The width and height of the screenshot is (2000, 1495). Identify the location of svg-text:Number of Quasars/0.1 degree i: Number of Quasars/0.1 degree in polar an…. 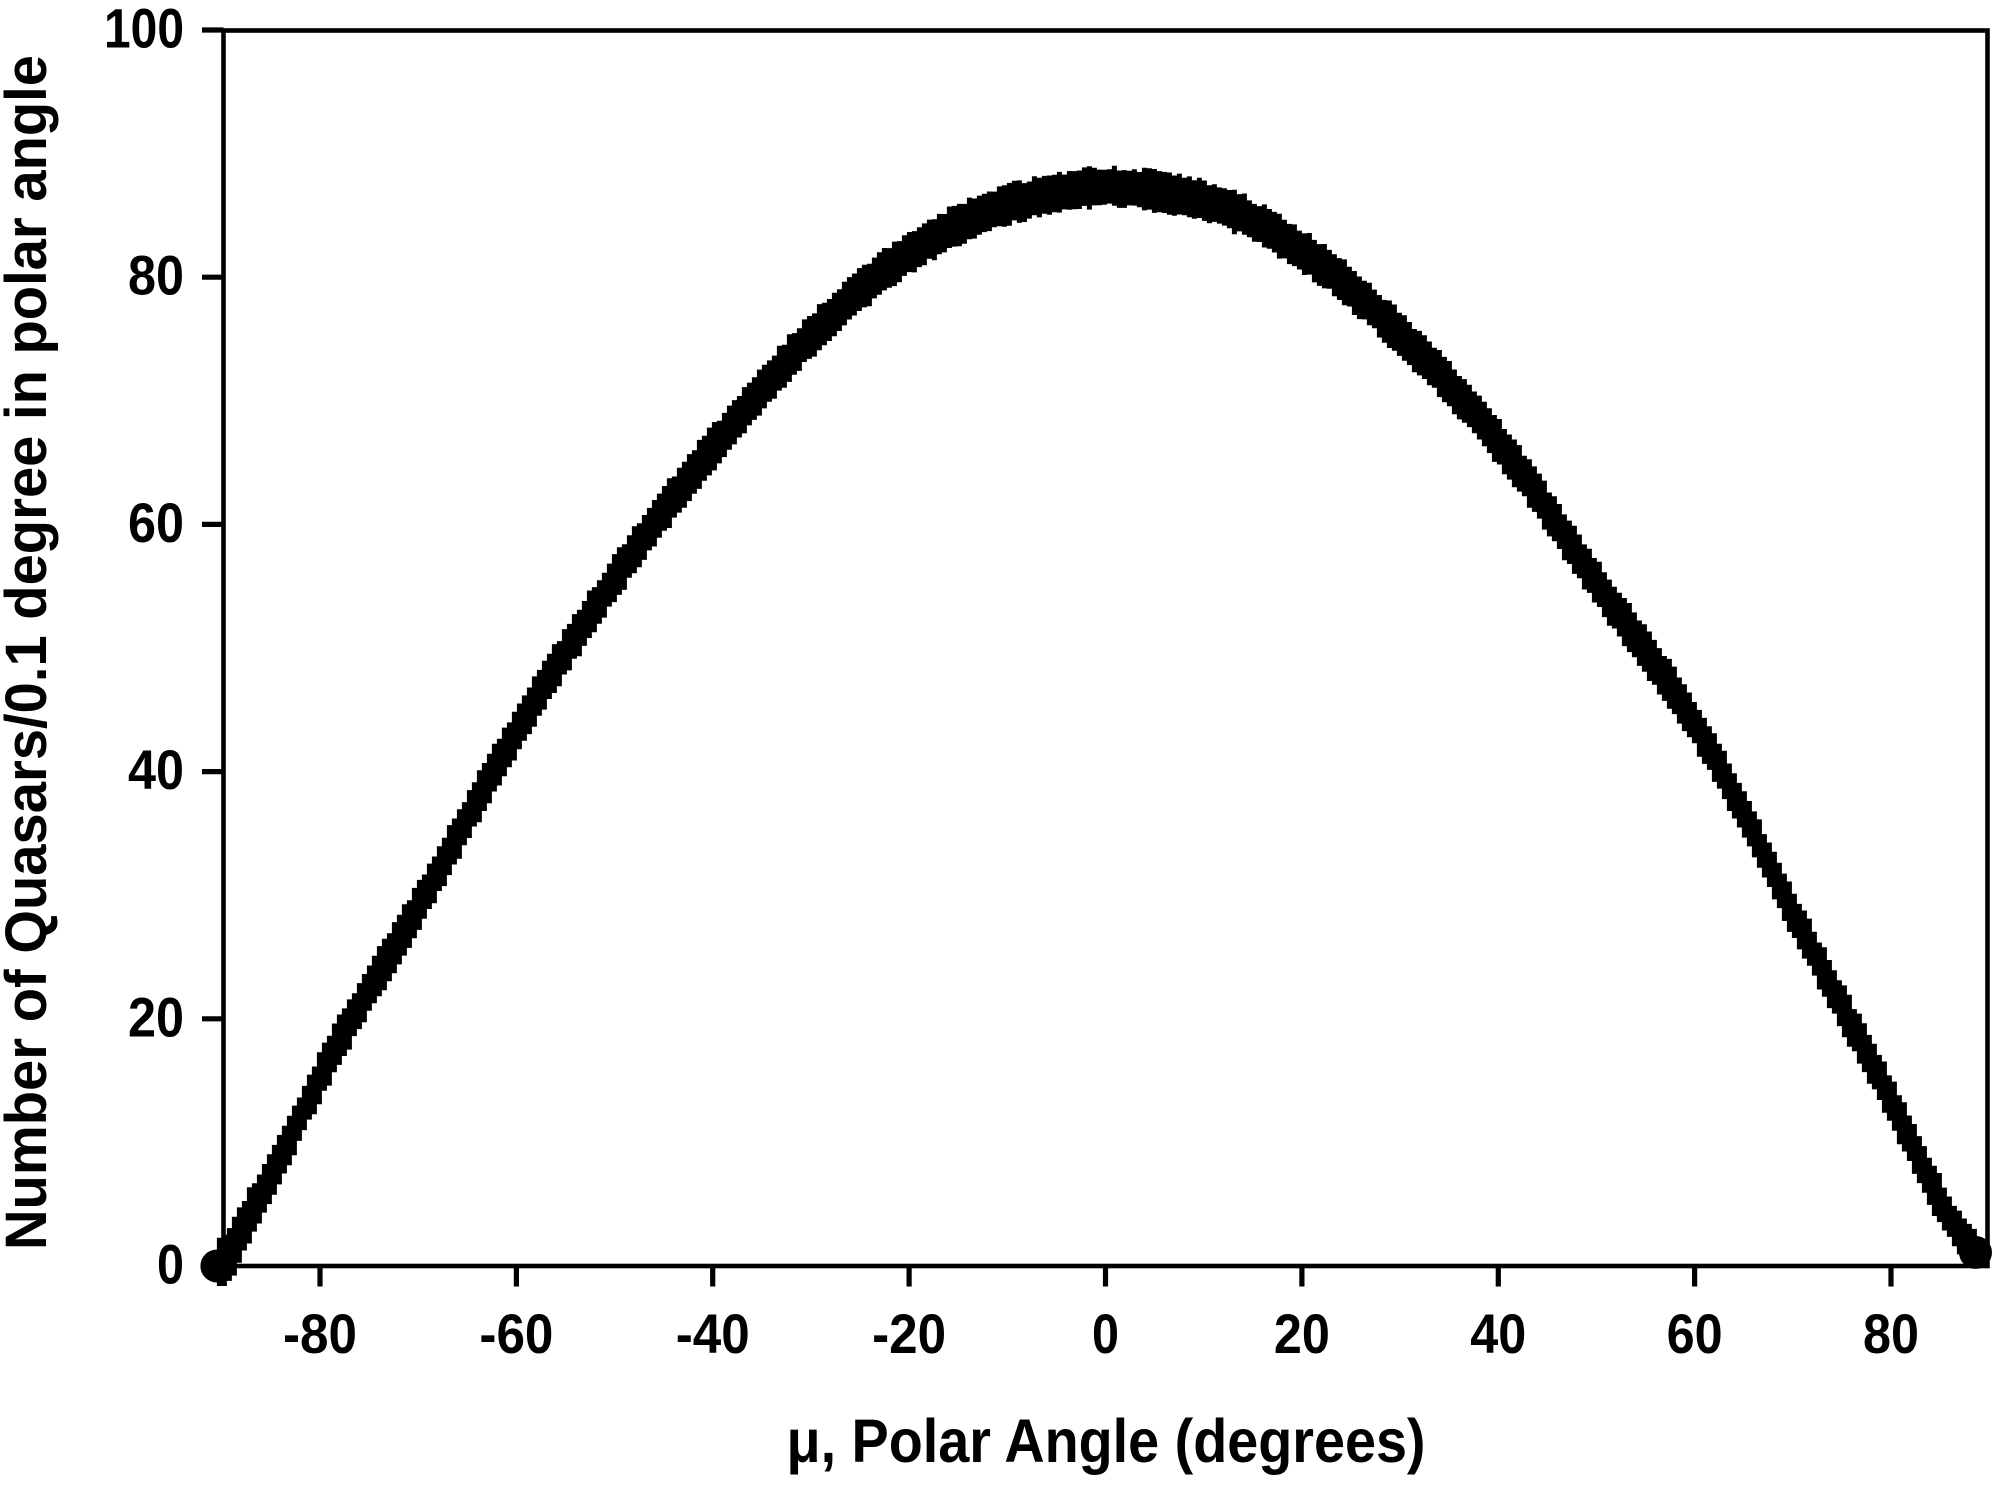
(29, 652).